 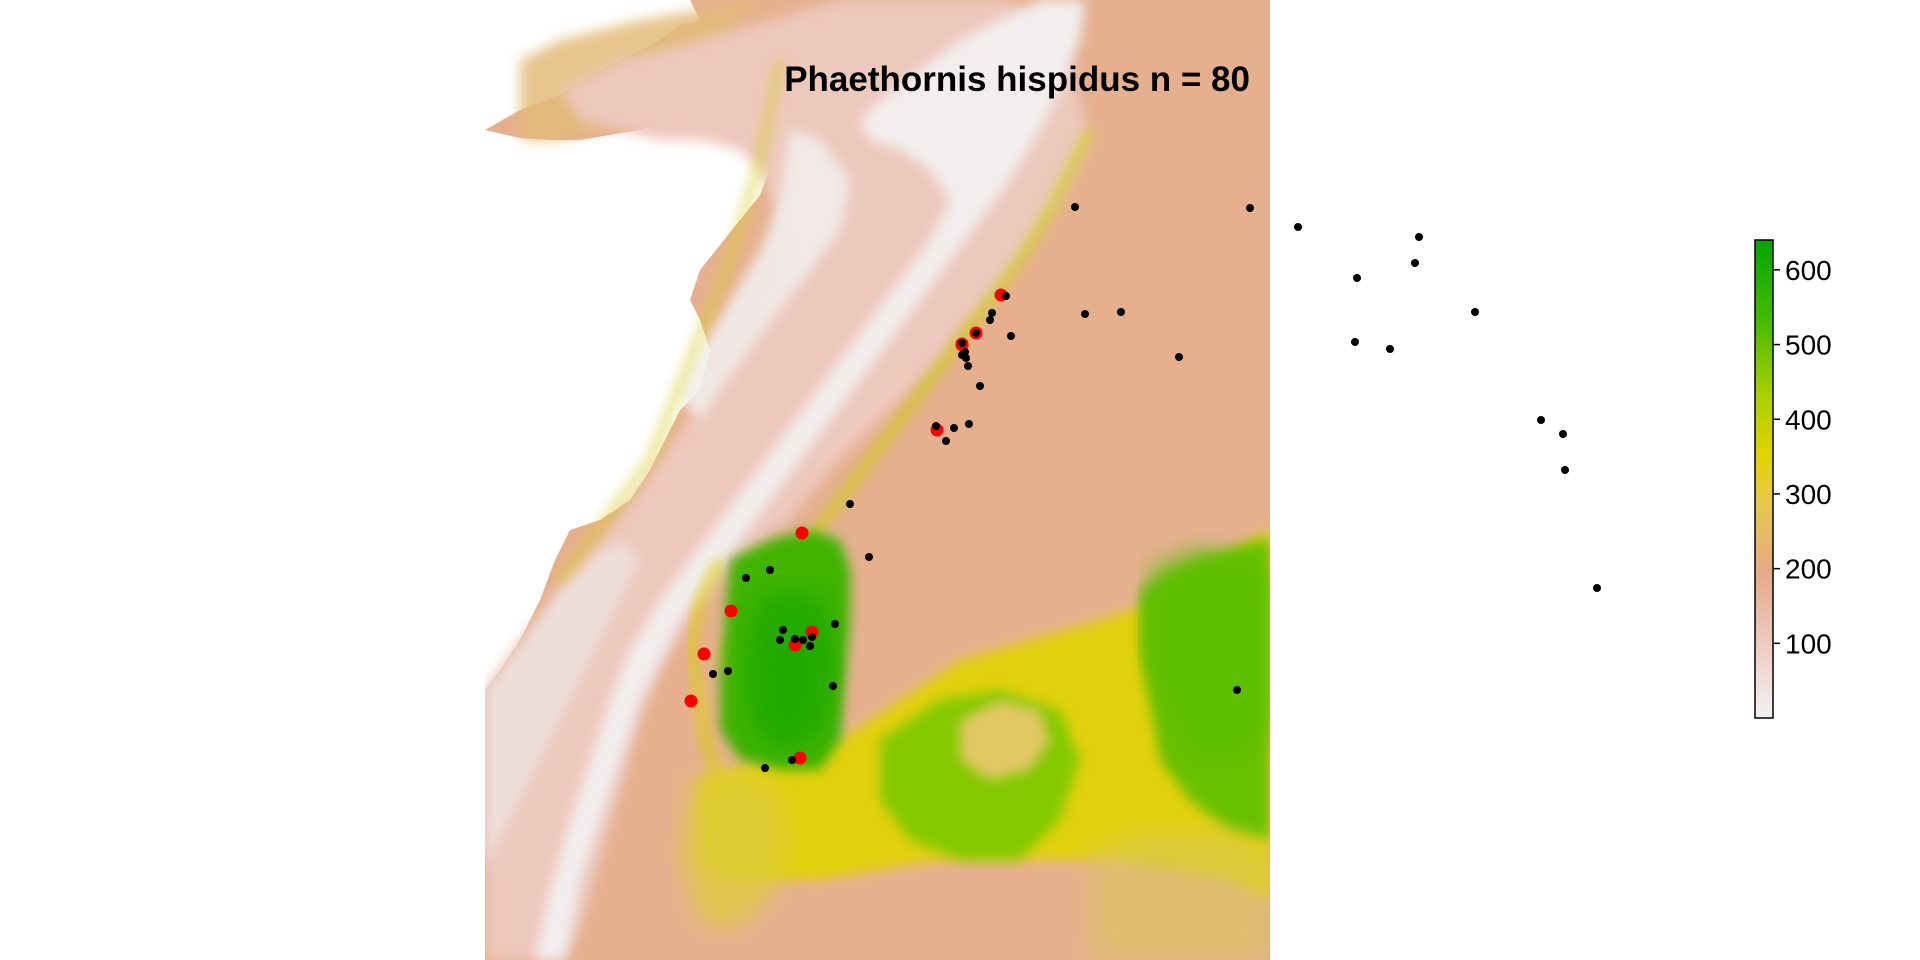 What do you see at coordinates (735, 850) in the screenshot?
I see `lowland-yellow-southwest` at bounding box center [735, 850].